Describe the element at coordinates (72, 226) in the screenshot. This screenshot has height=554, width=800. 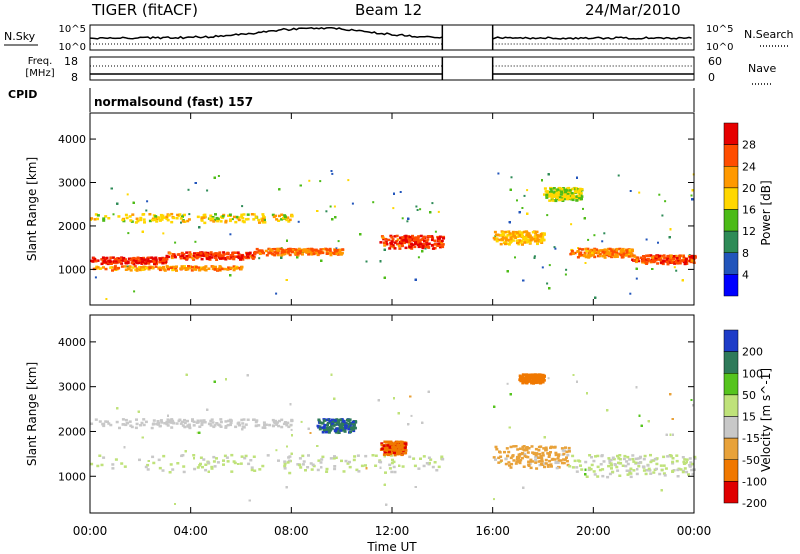
I see `y-tick-label: 2000` at that location.